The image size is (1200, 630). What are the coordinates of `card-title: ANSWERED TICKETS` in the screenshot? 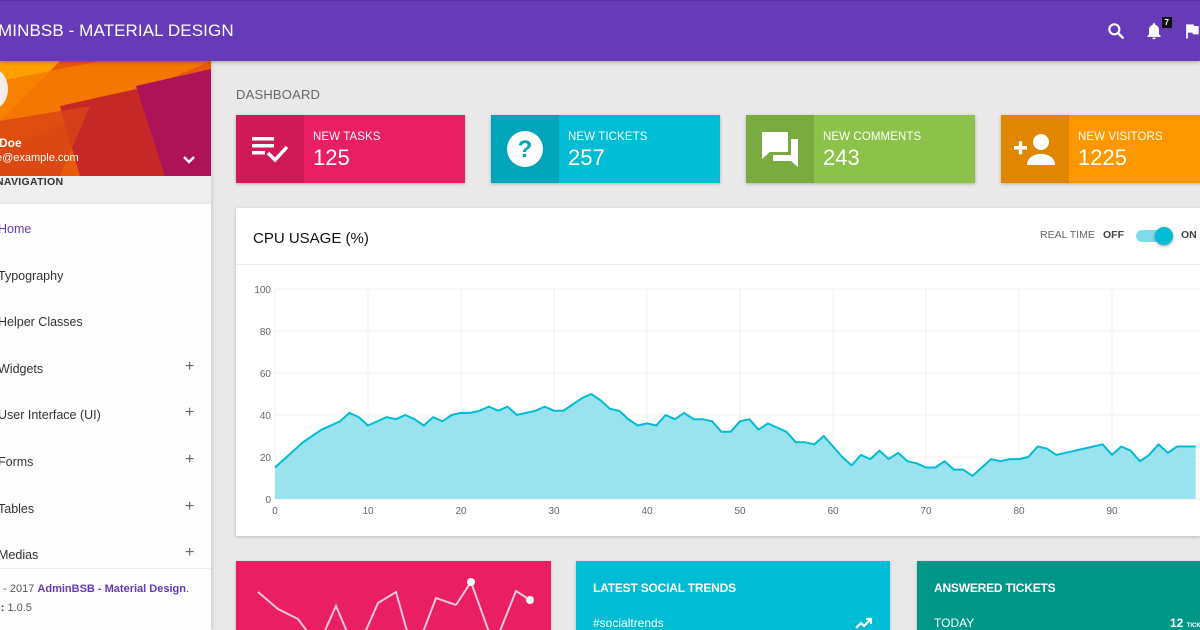 It's located at (995, 588).